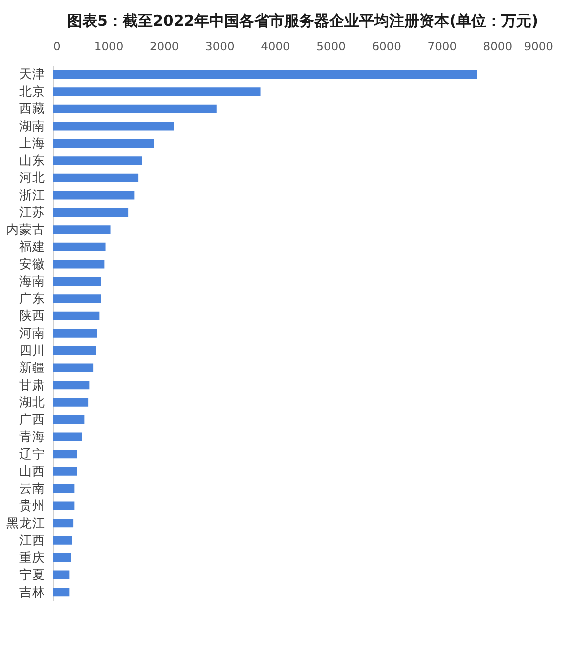 This screenshot has width=582, height=665. Describe the element at coordinates (33, 592) in the screenshot. I see `y-tick-label: 吉林` at that location.